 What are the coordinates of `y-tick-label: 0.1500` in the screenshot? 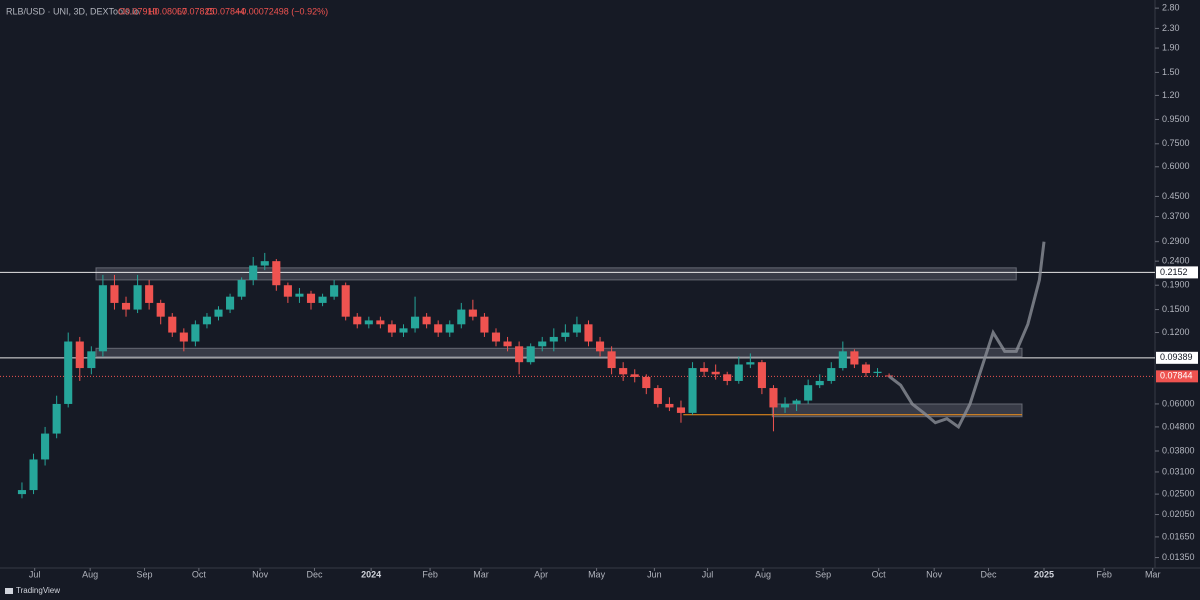 It's located at (1176, 309).